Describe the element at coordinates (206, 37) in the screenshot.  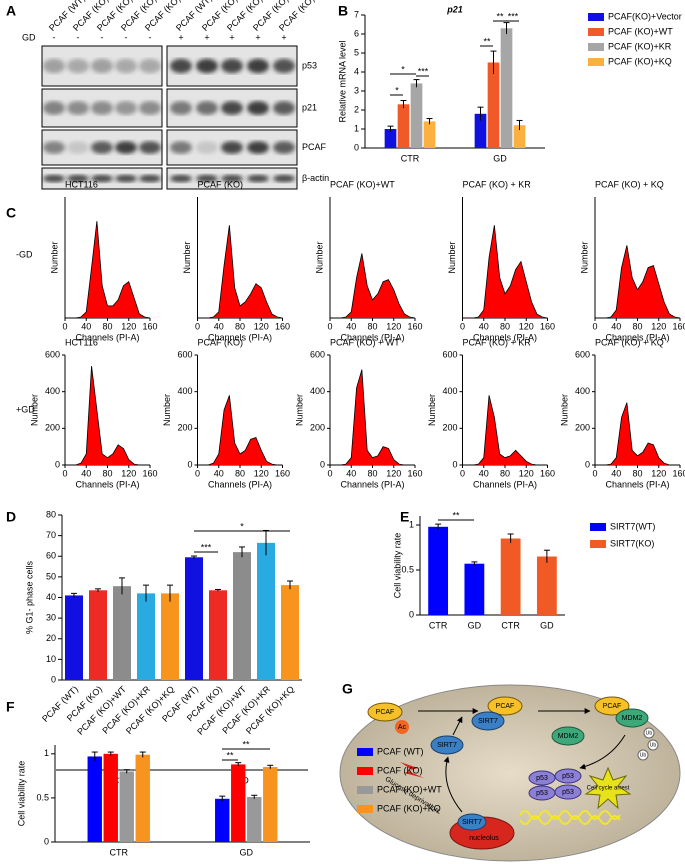
I see `treatment-sign: +` at that location.